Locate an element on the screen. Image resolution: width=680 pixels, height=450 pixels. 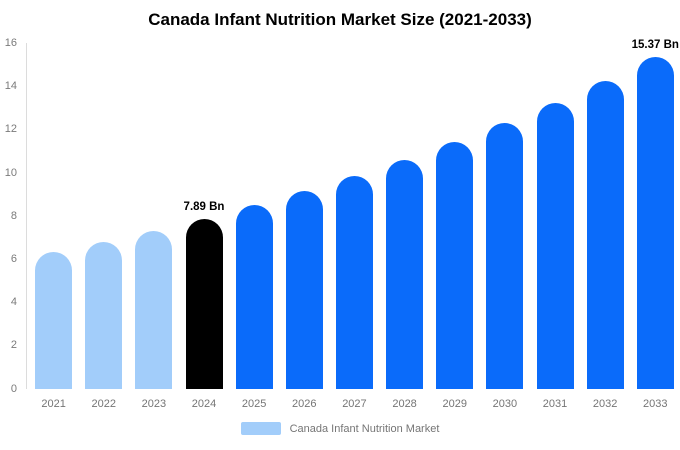
x-tick-label-2028: 2028 is located at coordinates (404, 404).